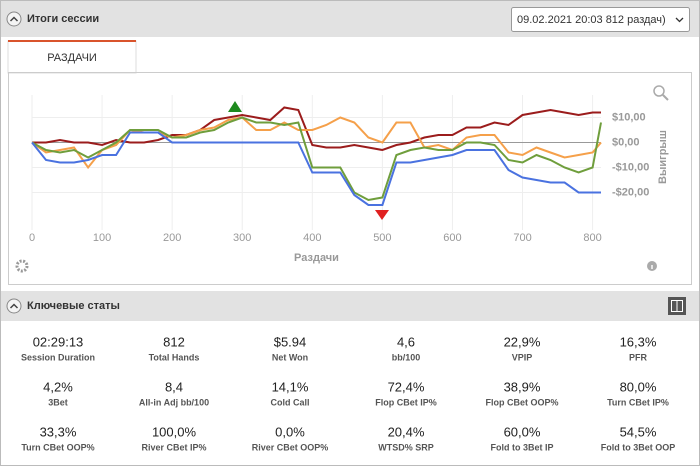 The height and width of the screenshot is (466, 700). Describe the element at coordinates (73, 306) in the screenshot. I see `stats-title: Ключевые статы` at that location.